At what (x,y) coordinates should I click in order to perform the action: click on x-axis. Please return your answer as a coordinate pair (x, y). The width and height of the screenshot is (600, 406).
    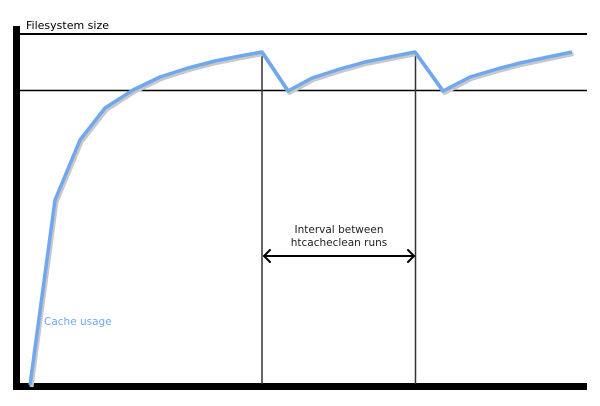
    Looking at the image, I should click on (300, 386).